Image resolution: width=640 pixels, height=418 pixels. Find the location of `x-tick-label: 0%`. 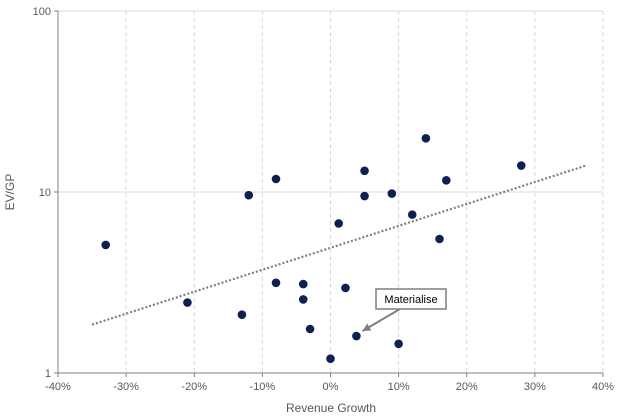

x-tick-label: 0% is located at coordinates (331, 387).